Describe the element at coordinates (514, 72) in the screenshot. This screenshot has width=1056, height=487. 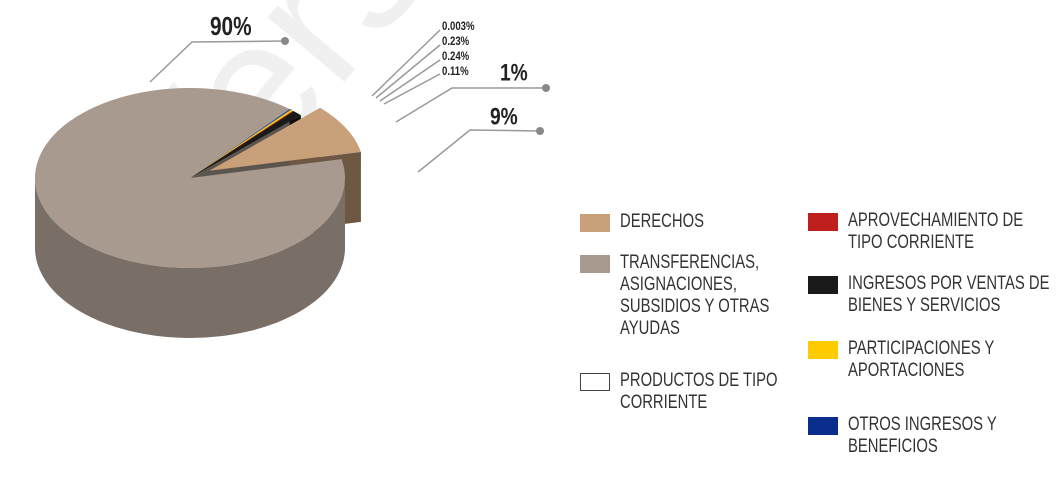
I see `value-label: 1%` at that location.